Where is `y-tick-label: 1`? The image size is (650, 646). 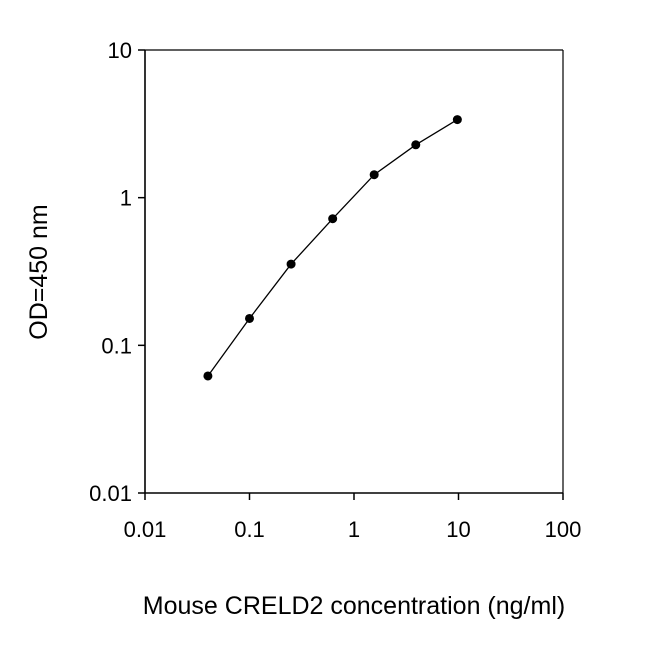 y-tick-label: 1 is located at coordinates (126, 198).